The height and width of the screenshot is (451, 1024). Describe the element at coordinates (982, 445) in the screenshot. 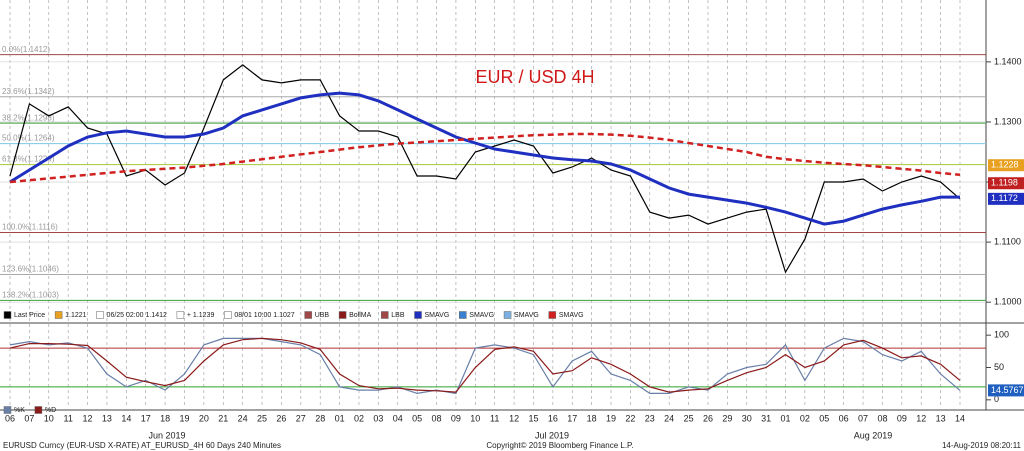

I see `footer-text: 14-Aug-2019 08:20:11` at that location.